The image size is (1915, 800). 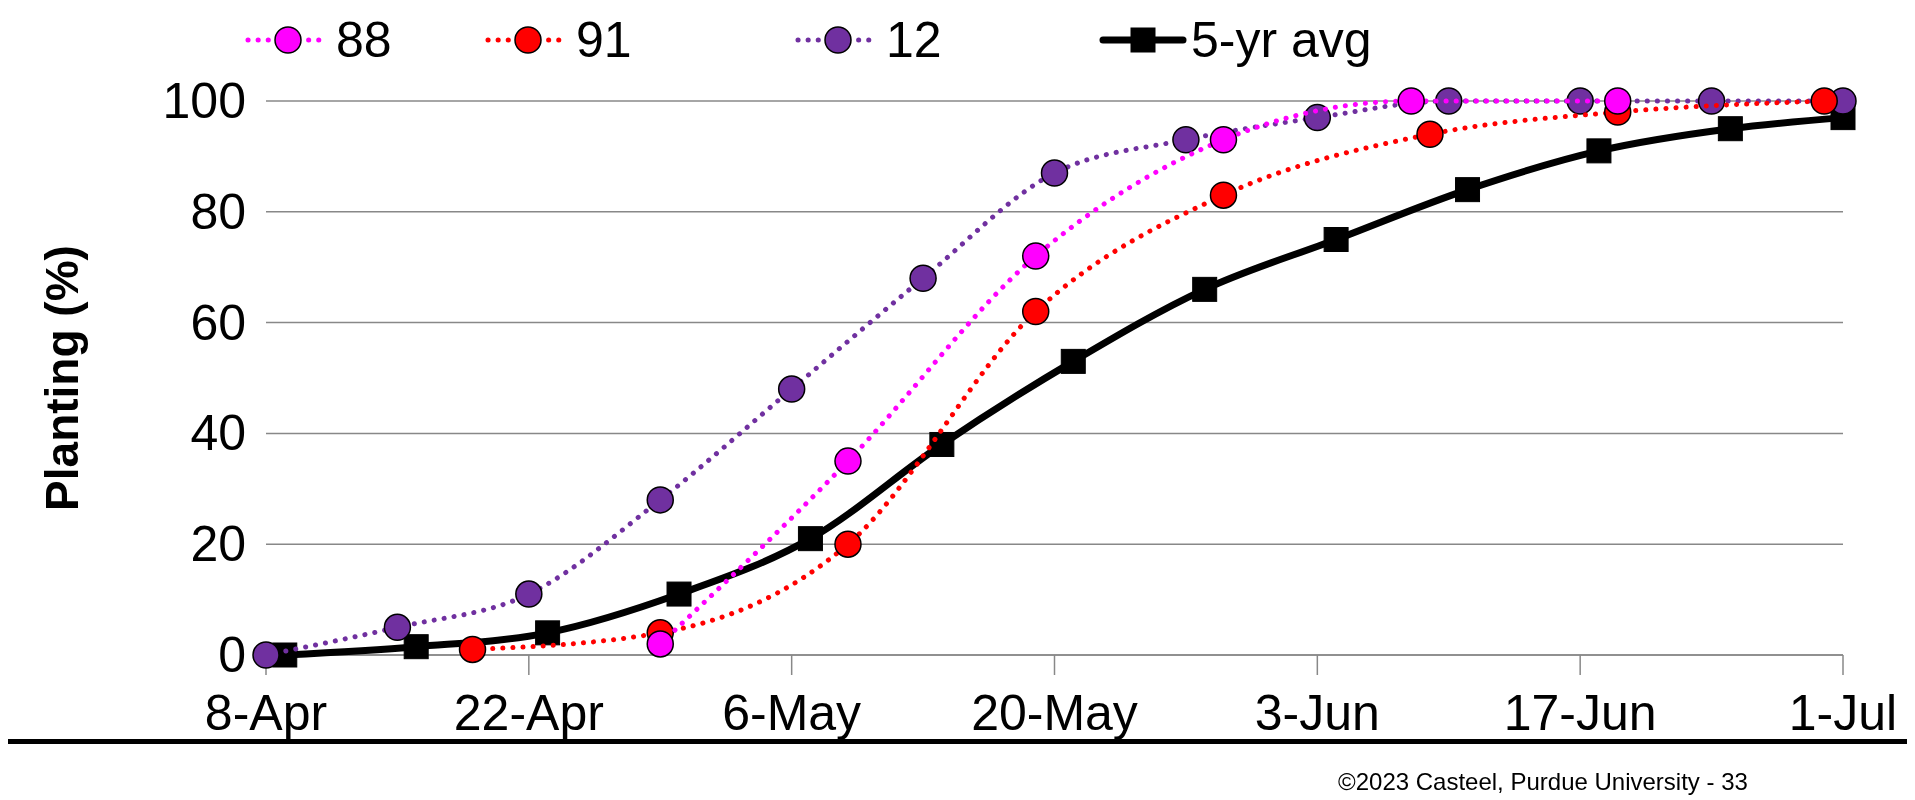 I want to click on y-tick-label: 100, so click(x=204, y=101).